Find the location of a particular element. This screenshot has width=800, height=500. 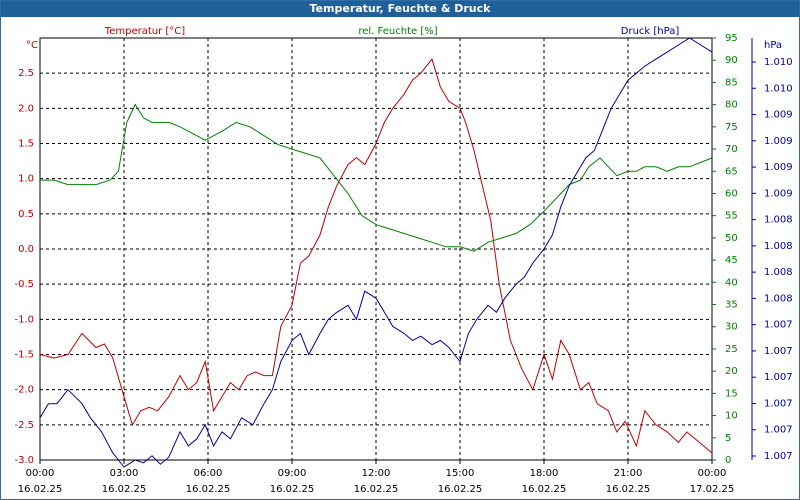

temperature-unit: °C is located at coordinates (32, 45).